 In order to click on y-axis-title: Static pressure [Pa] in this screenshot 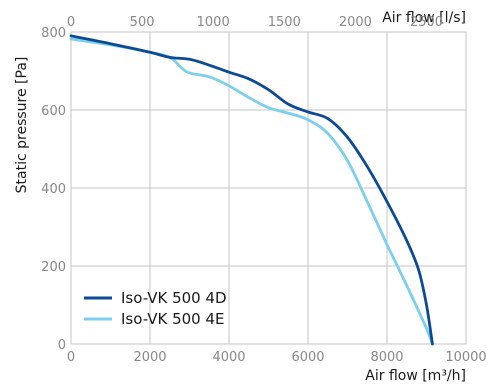, I will do `click(22, 125)`.